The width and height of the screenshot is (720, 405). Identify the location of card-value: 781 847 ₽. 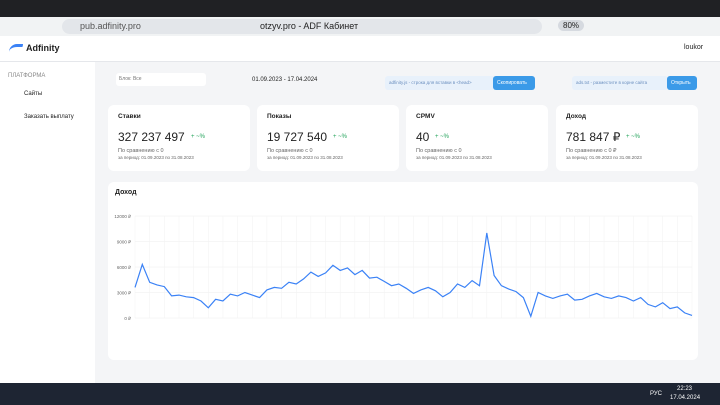
(593, 137).